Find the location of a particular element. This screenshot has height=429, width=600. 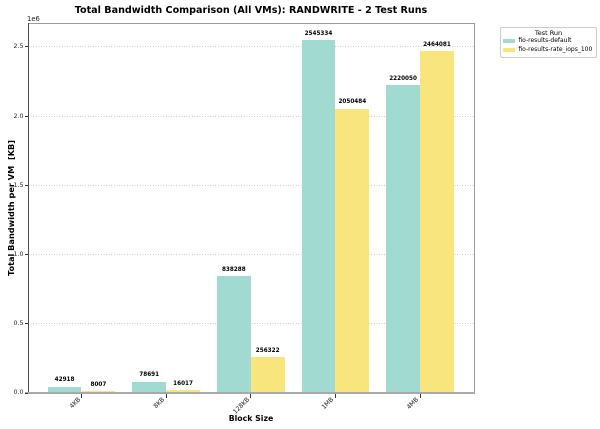

bar-value-label: 838288 is located at coordinates (233, 270).